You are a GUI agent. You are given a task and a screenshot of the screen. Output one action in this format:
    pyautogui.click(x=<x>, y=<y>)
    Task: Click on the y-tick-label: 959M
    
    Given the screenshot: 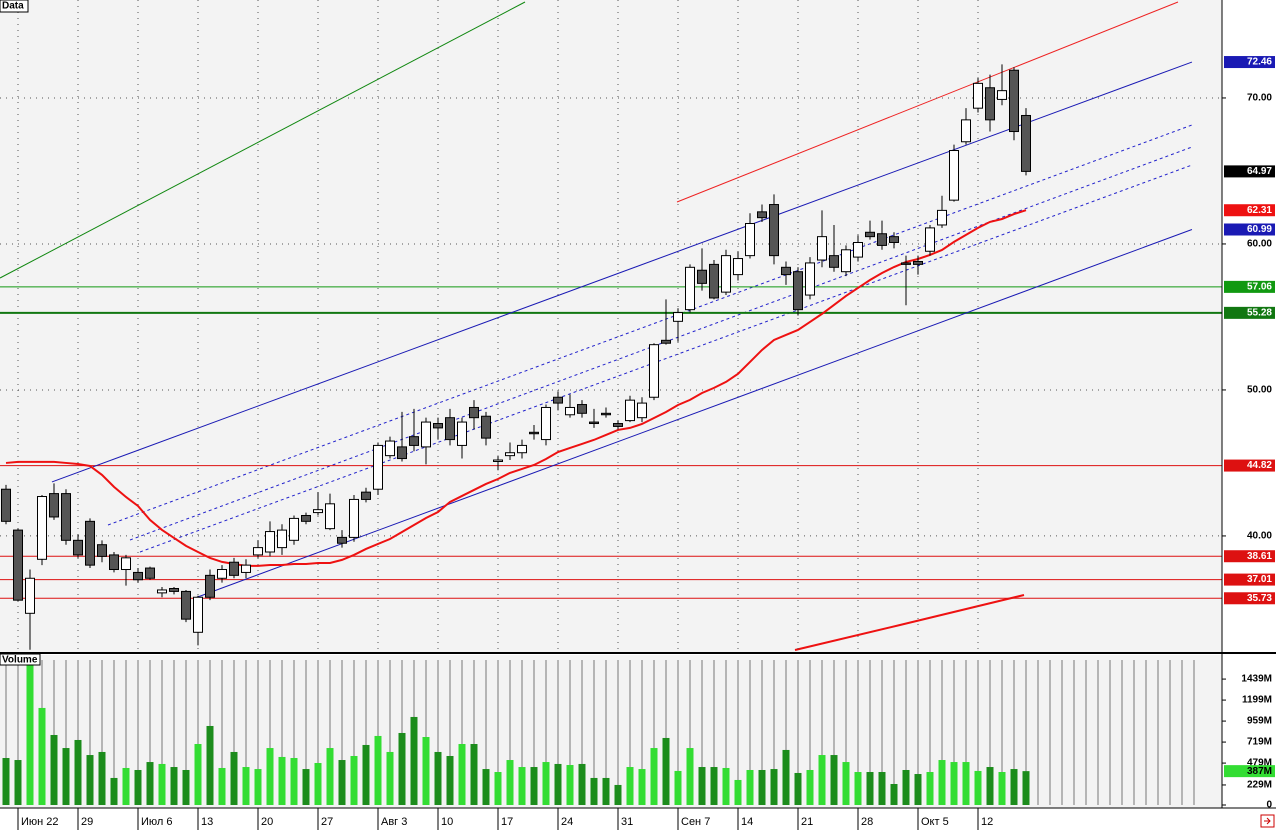 What is the action you would take?
    pyautogui.click(x=1259, y=721)
    